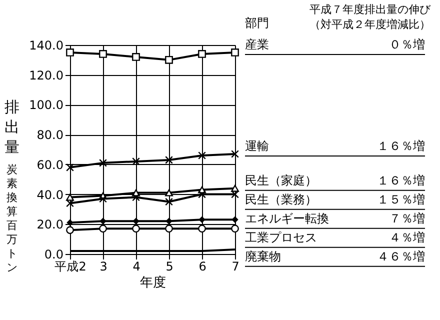 This screenshot has height=320, width=440. Describe the element at coordinates (50, 225) in the screenshot. I see `y-tick-label: 20.0` at that location.